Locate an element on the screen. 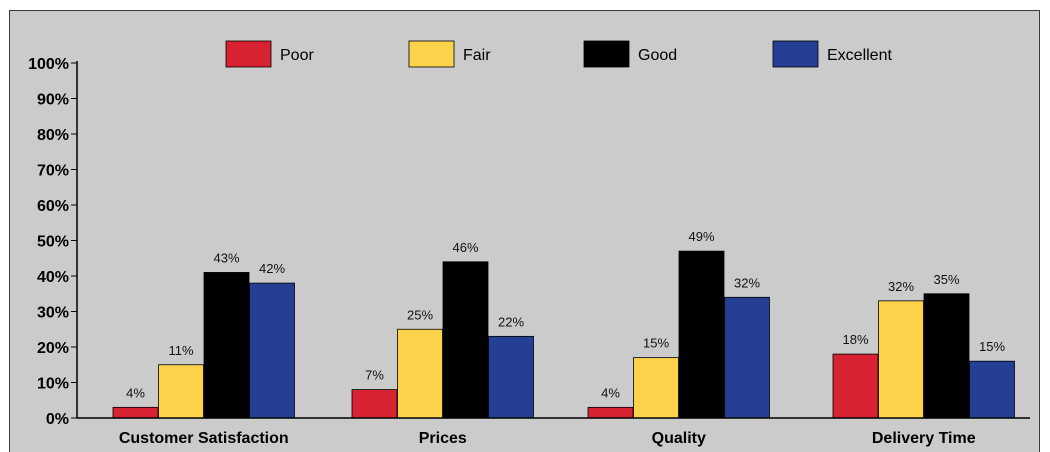 The height and width of the screenshot is (452, 1050). category-label: Quality is located at coordinates (679, 438).